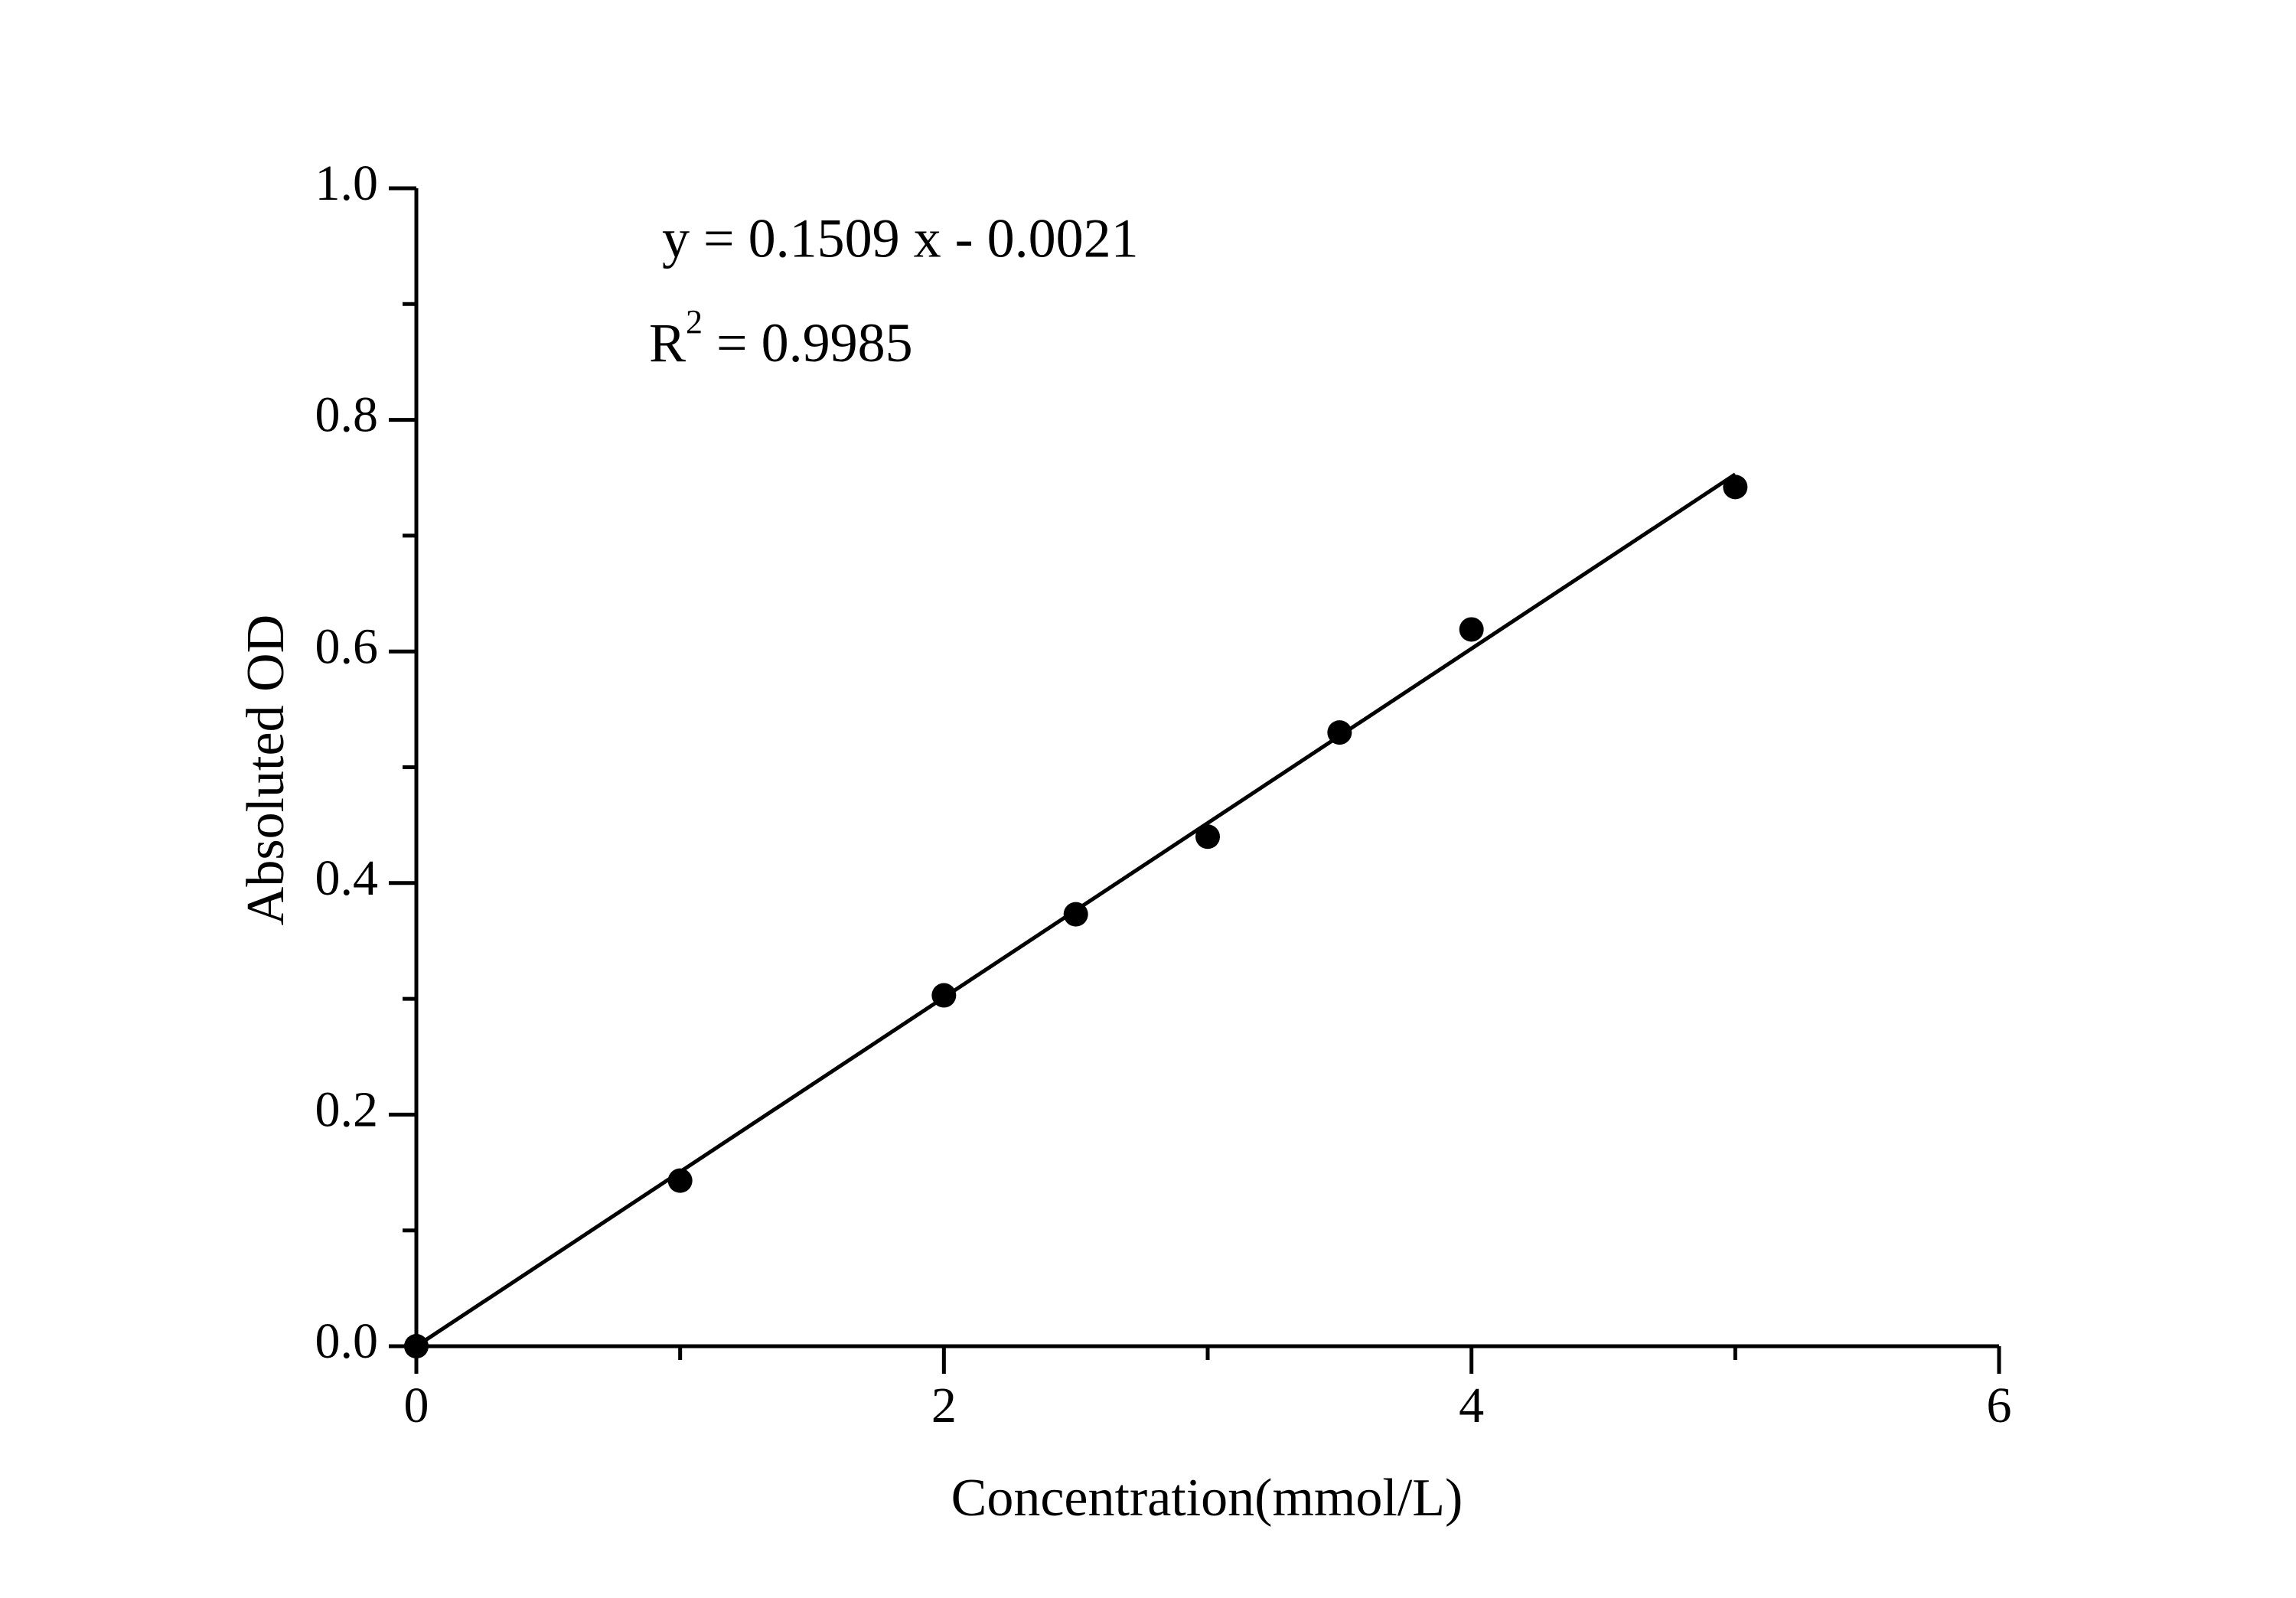 The image size is (2296, 1598). I want to click on y-tick-label: 0.4, so click(347, 878).